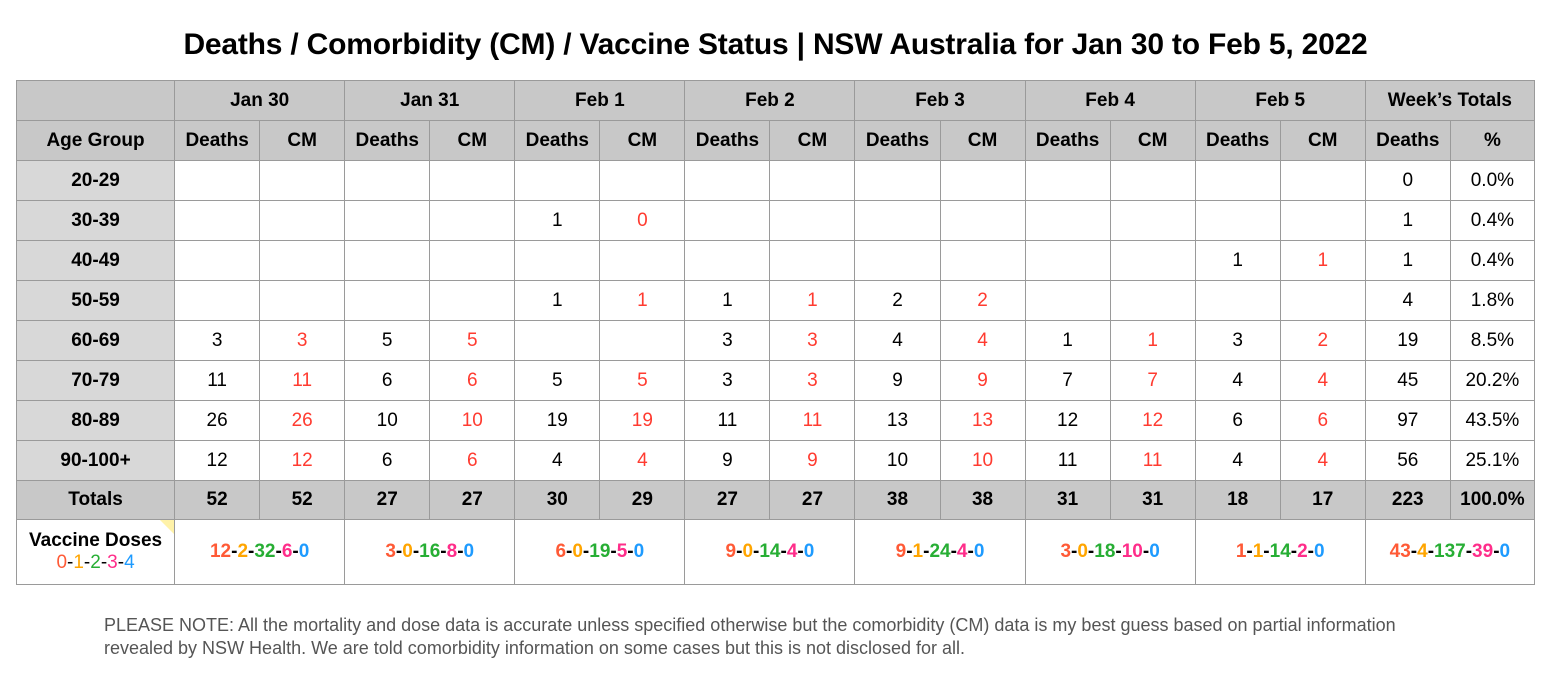  I want to click on dose-0-count: 0, so click(62, 562).